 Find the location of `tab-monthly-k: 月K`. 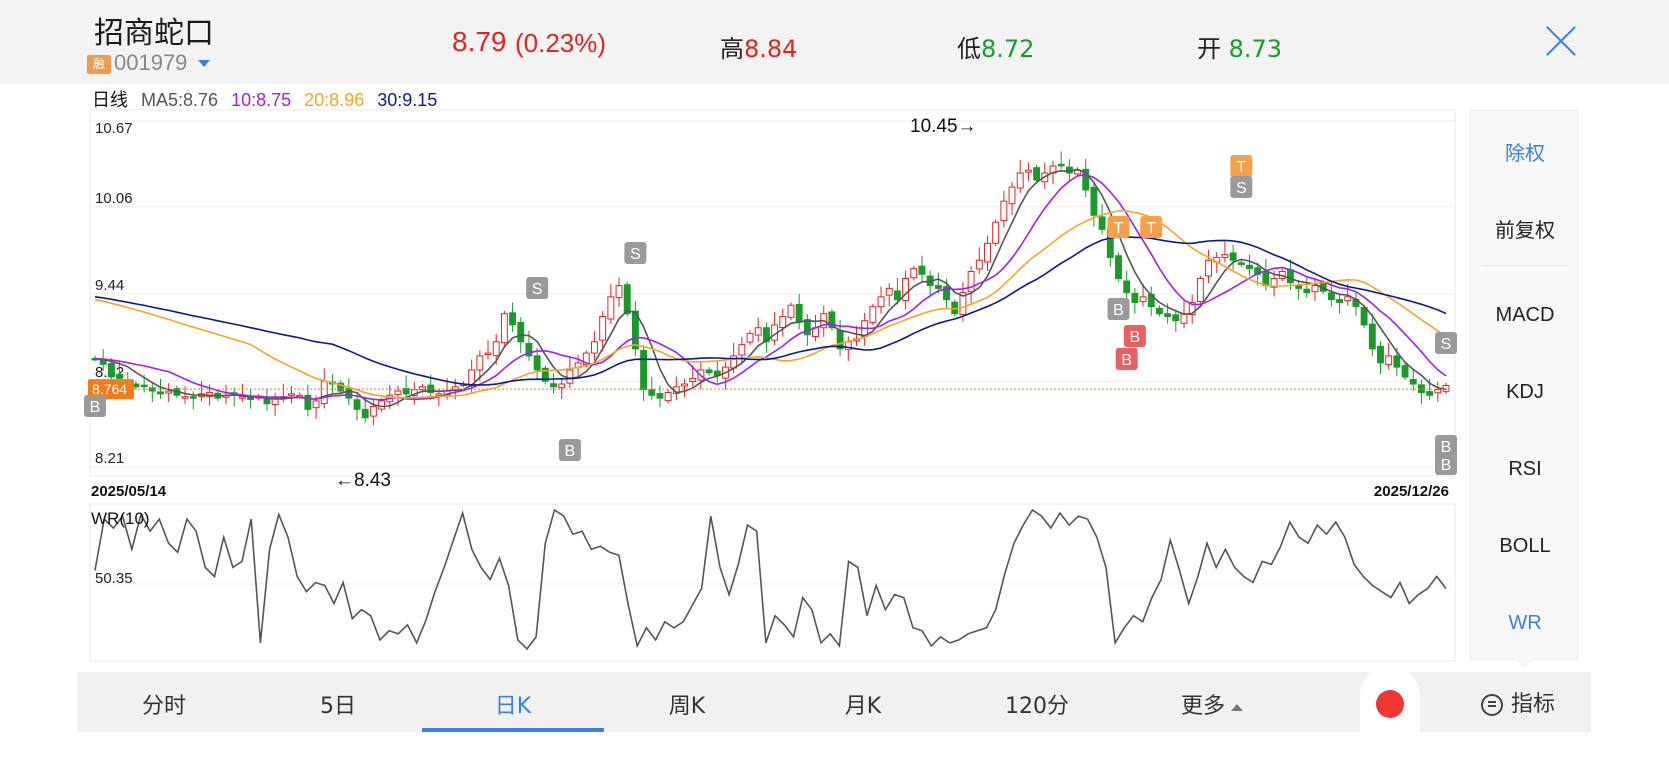

tab-monthly-k: 月K is located at coordinates (863, 706).